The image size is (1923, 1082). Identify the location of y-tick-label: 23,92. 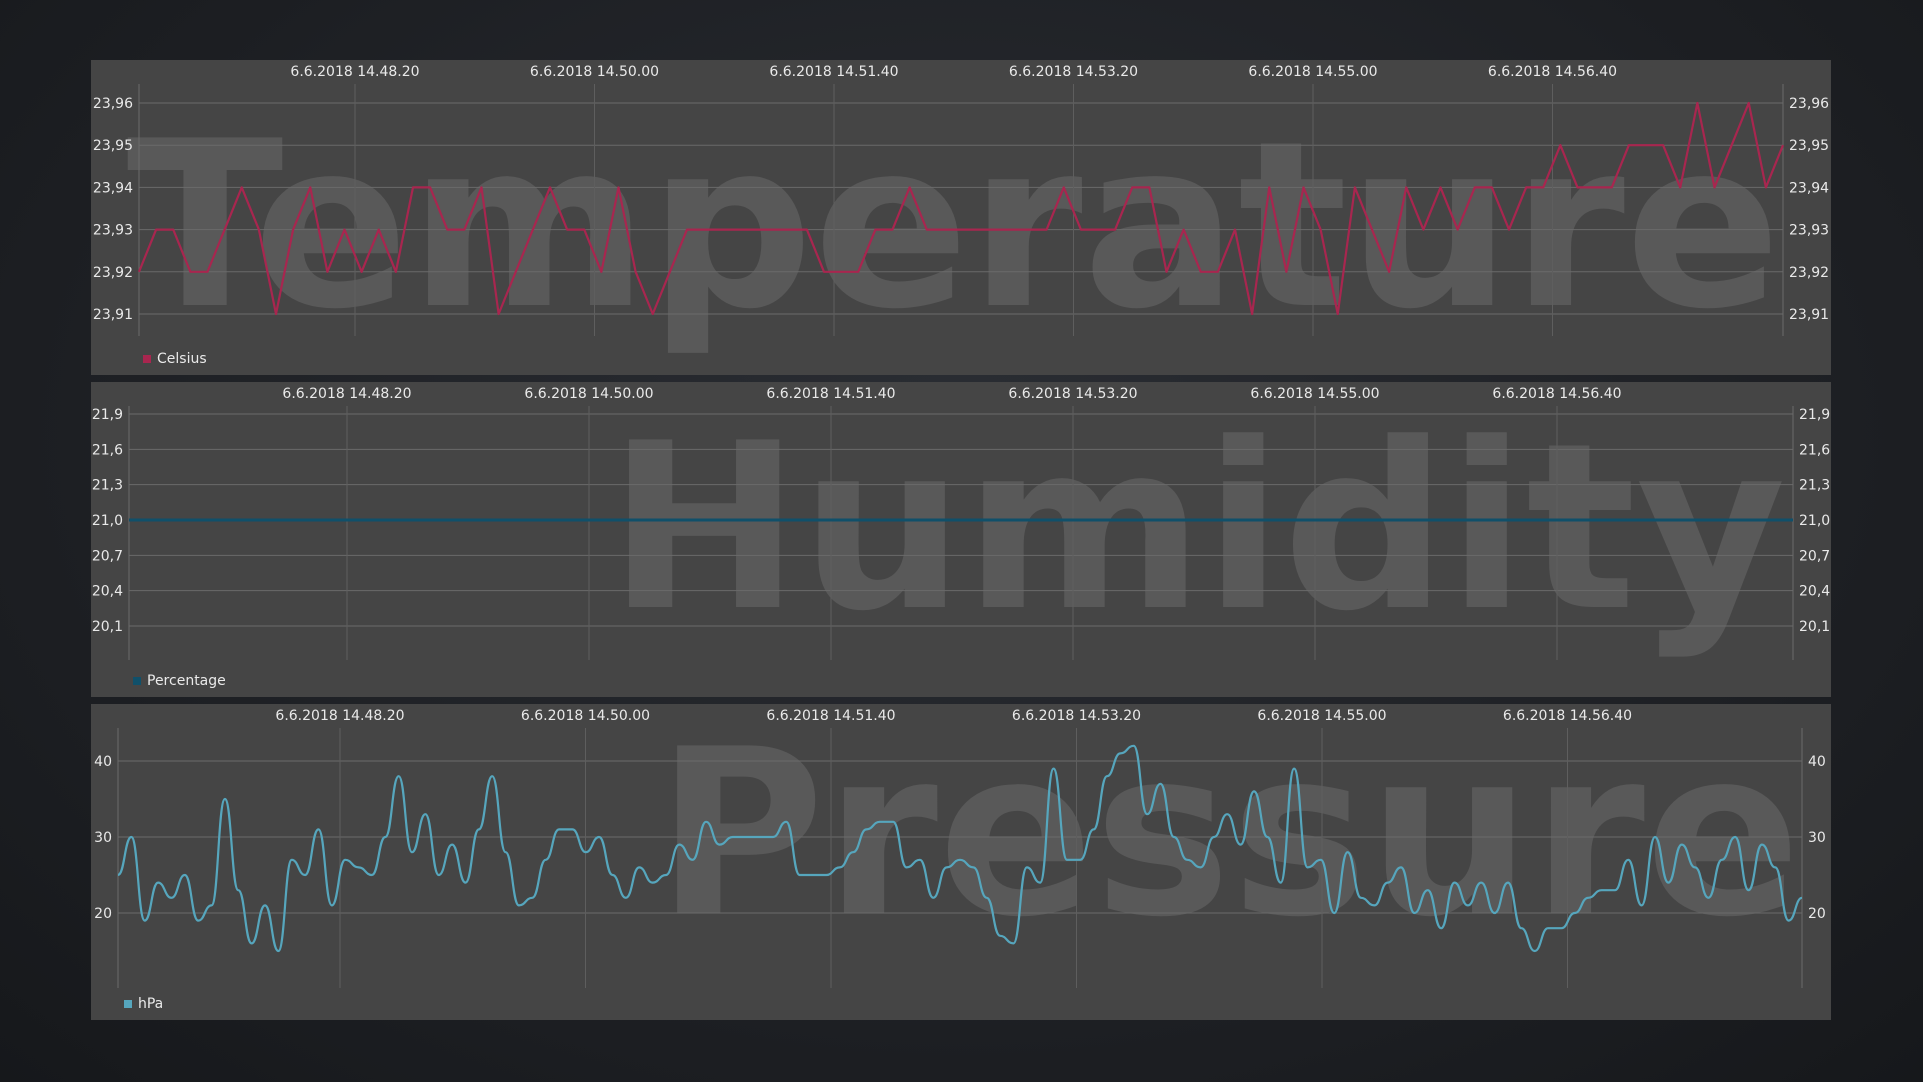
(113, 273).